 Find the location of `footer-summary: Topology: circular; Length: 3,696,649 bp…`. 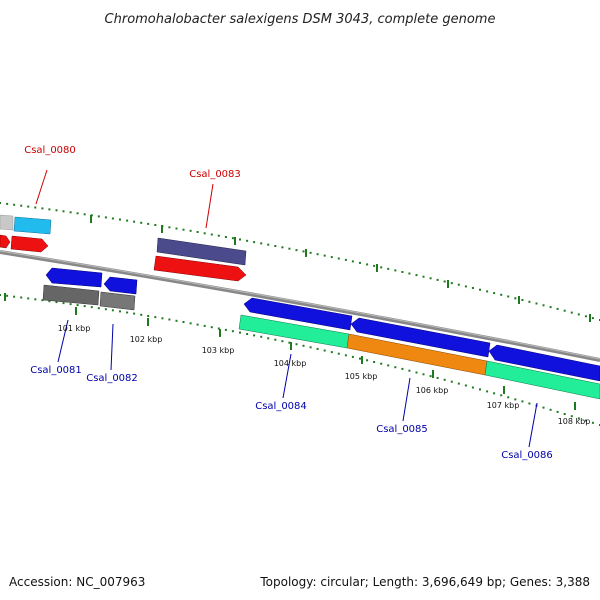

footer-summary: Topology: circular; Length: 3,696,649 bp… is located at coordinates (424, 582).